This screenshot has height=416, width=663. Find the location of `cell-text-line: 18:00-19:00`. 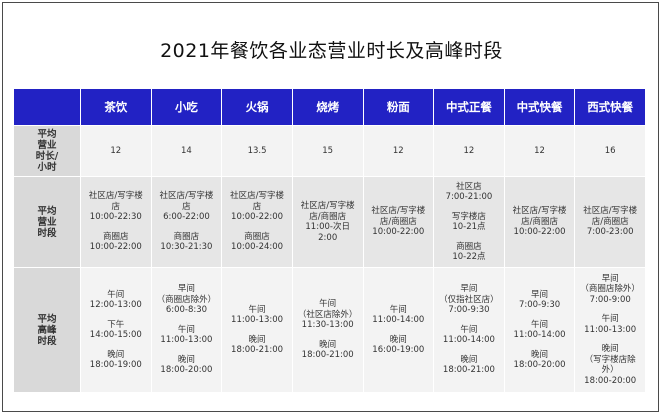

cell-text-line: 18:00-19:00 is located at coordinates (115, 365).